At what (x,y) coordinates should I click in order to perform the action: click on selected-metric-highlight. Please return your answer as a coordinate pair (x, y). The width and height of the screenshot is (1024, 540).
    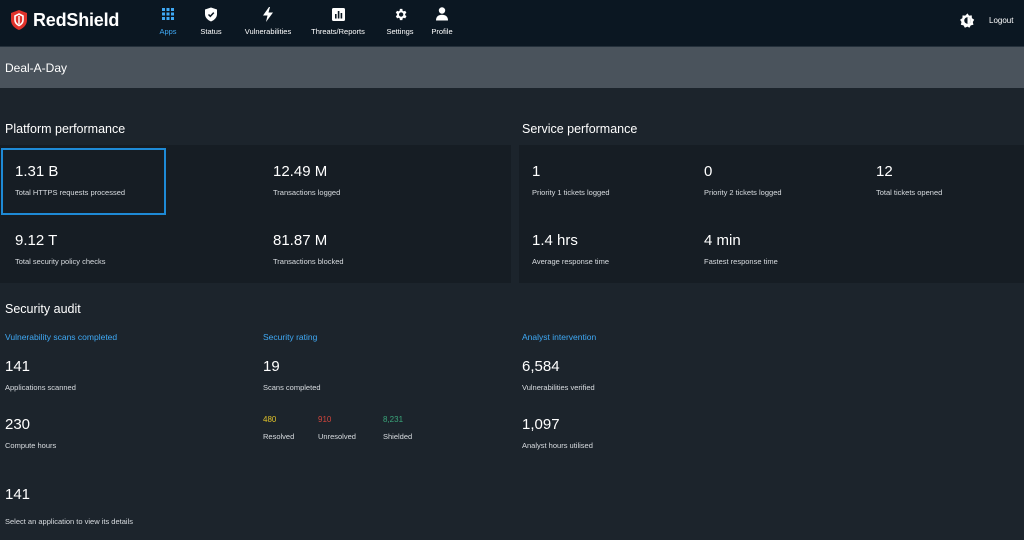
    Looking at the image, I should click on (83, 181).